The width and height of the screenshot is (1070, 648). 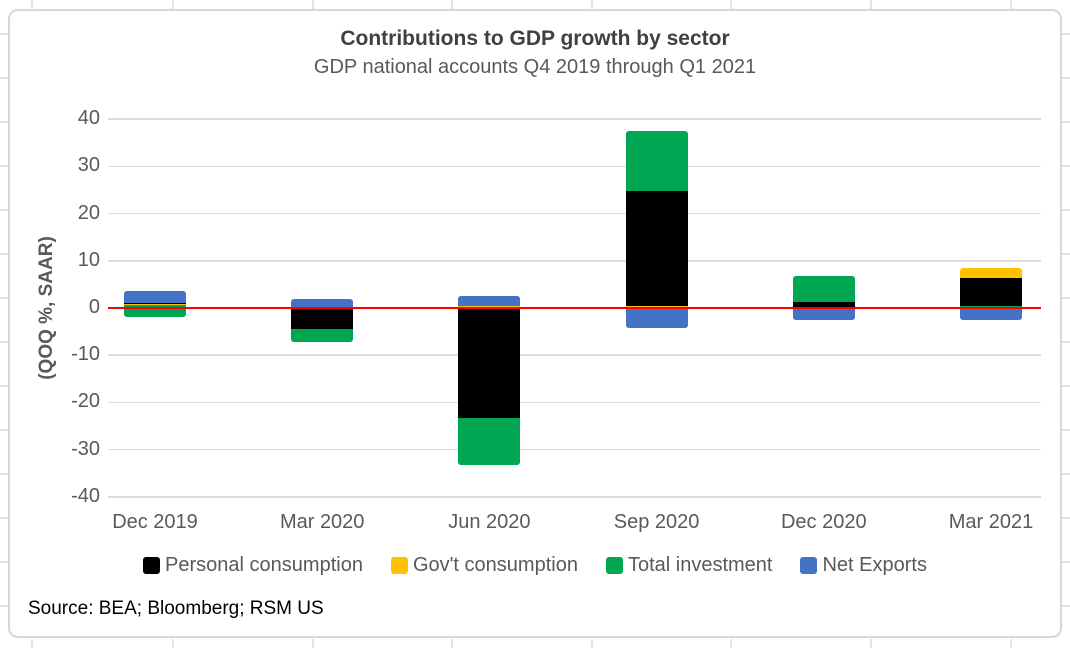 What do you see at coordinates (88, 165) in the screenshot?
I see `y-tick-label: 30` at bounding box center [88, 165].